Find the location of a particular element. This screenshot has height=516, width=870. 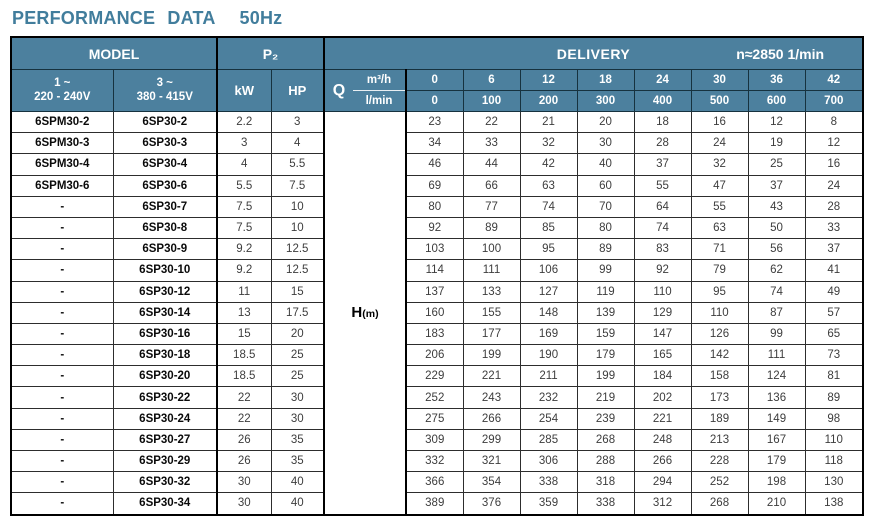

table-row: -6SP30-7 7.5 10 80 77 74 70 64 55 43 28 is located at coordinates (437, 206).